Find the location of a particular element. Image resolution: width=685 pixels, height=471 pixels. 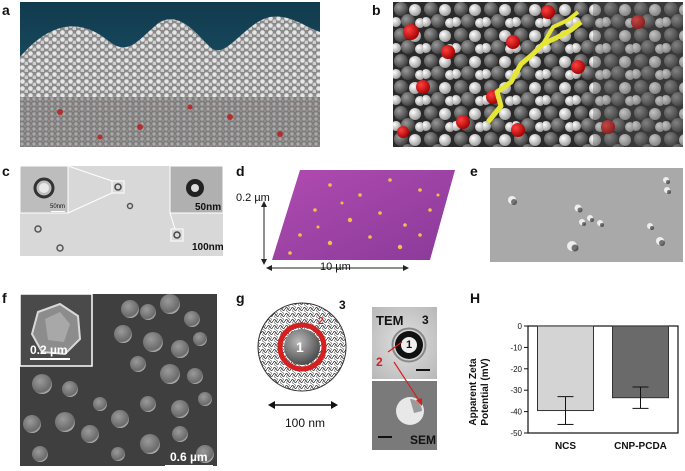

panel-c-scale-label-main: 100nm is located at coordinates (208, 247).